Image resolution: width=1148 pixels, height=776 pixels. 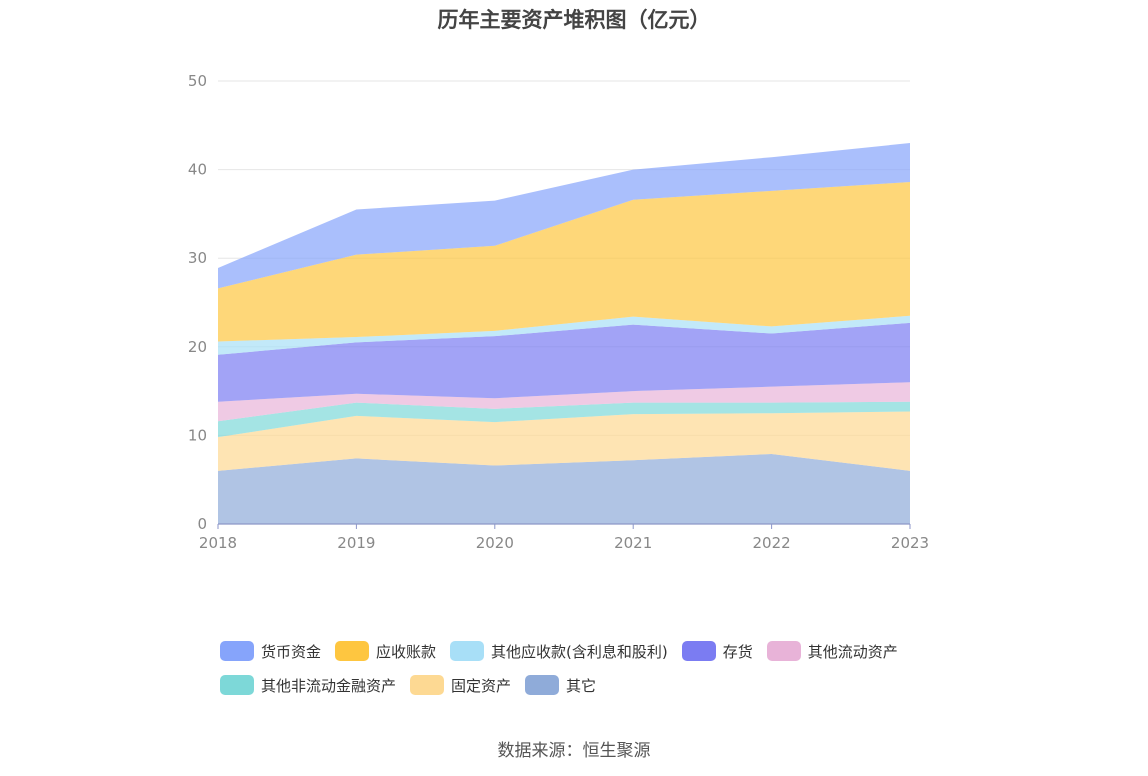 I want to click on area-存货, so click(x=564, y=362).